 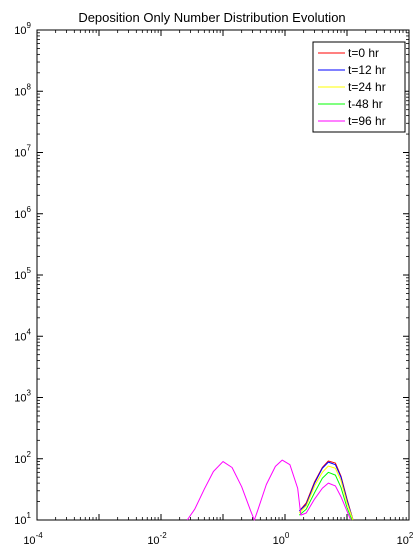 I want to click on y-tick-label: 10⁹, so click(x=22, y=29).